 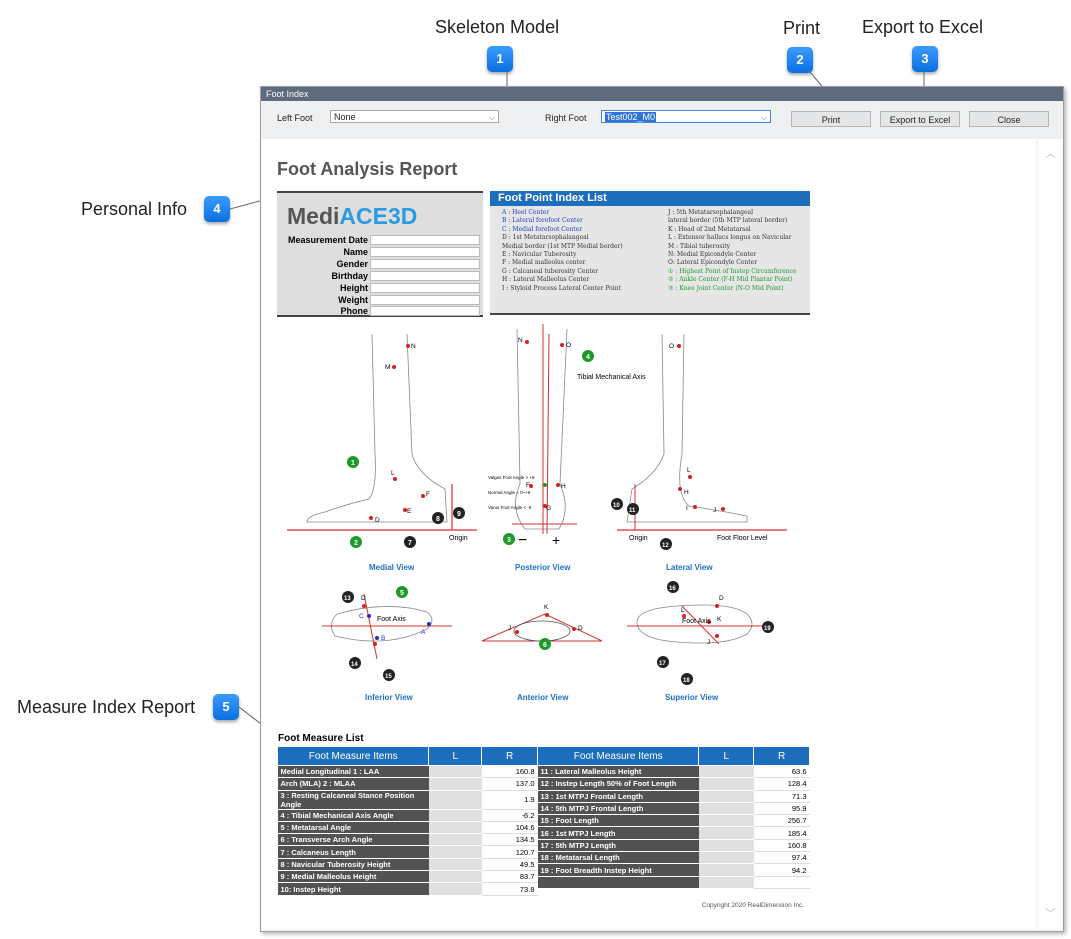 I want to click on measure-name: 4 : Tibial Mechanical Axis Angle, so click(x=353, y=815).